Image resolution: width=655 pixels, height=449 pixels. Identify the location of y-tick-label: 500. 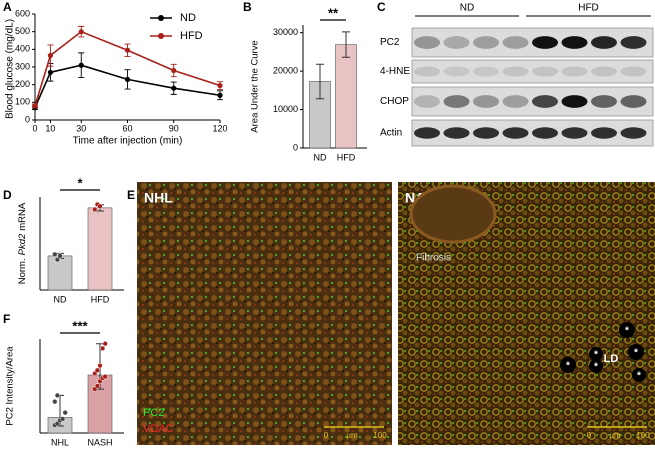
(22, 31).